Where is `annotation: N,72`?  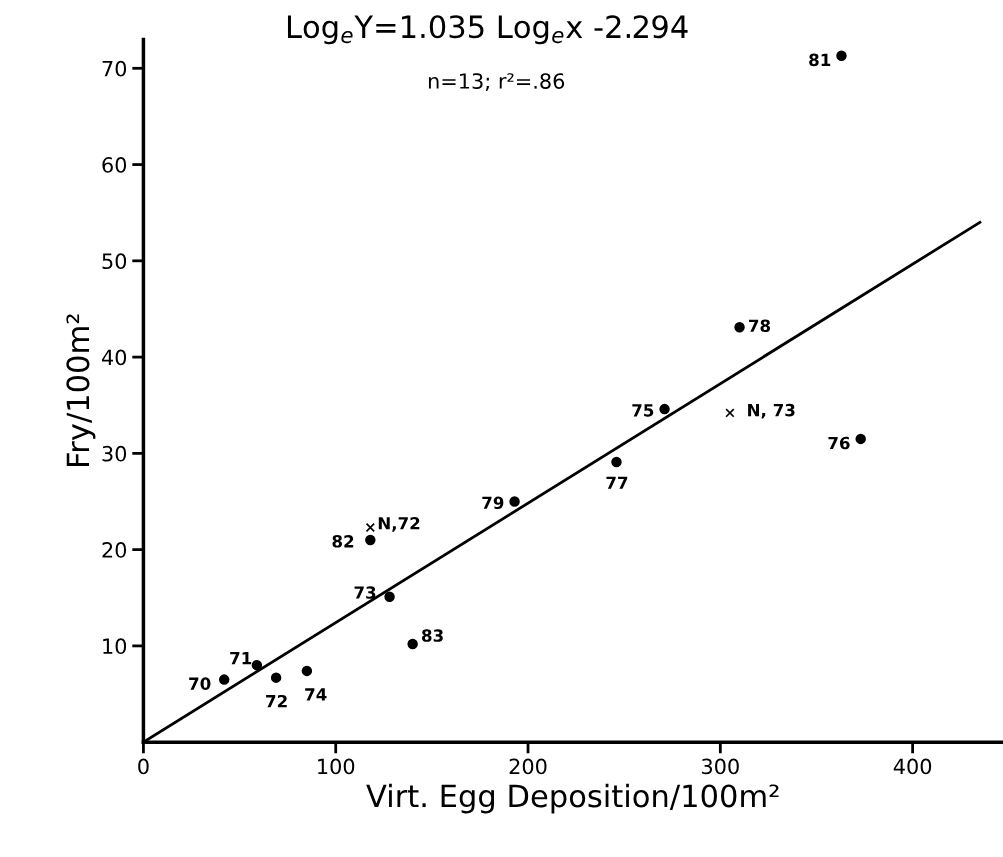
annotation: N,72 is located at coordinates (399, 524).